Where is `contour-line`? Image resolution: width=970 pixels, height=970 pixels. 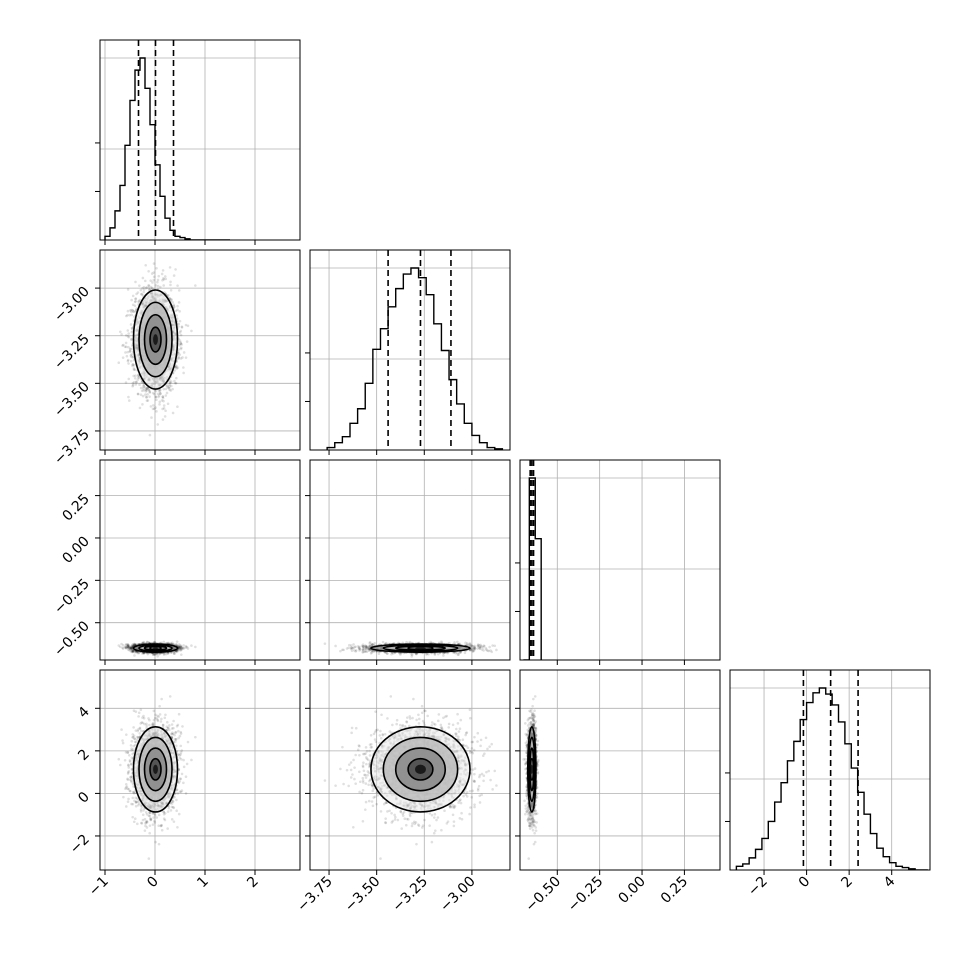
contour-line is located at coordinates (155, 339).